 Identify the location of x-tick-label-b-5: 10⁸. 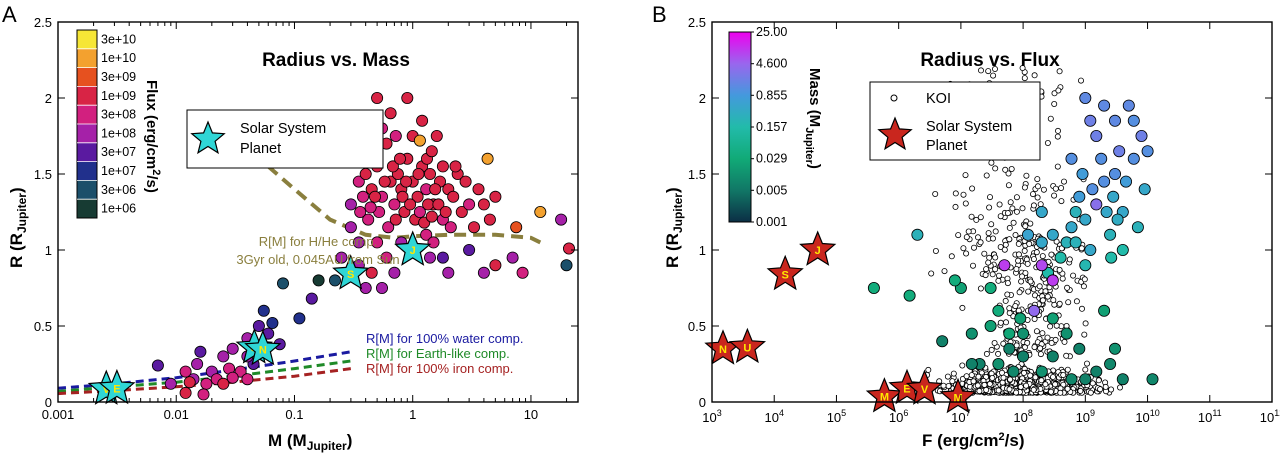
(1022, 416).